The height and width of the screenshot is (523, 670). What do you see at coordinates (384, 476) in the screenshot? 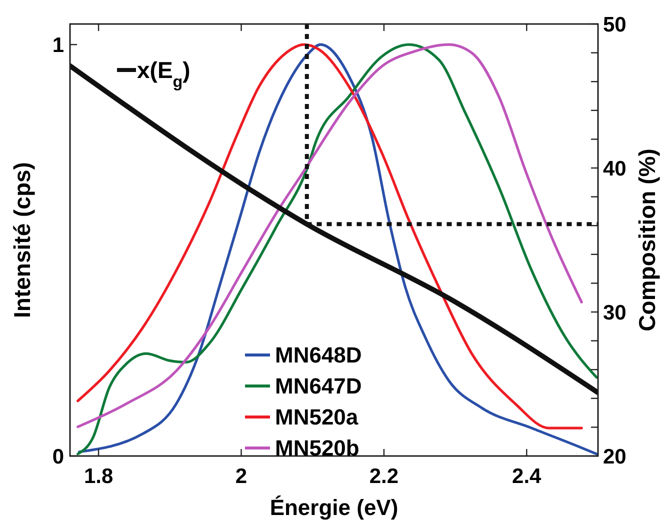
I see `x-tick-label: 2.2` at bounding box center [384, 476].